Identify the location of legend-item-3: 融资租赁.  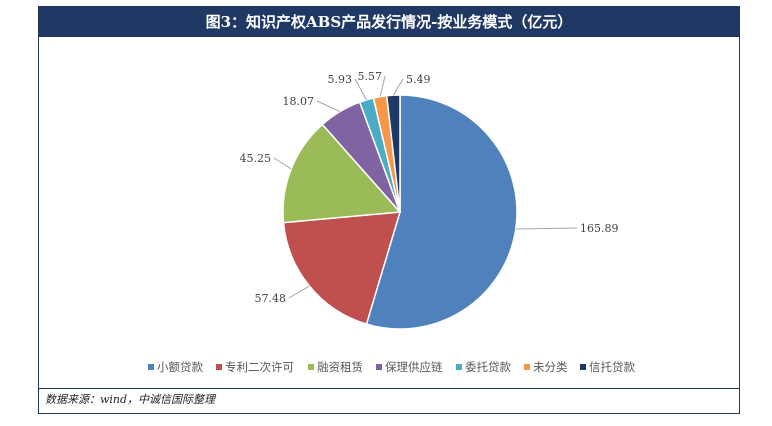
(335, 367).